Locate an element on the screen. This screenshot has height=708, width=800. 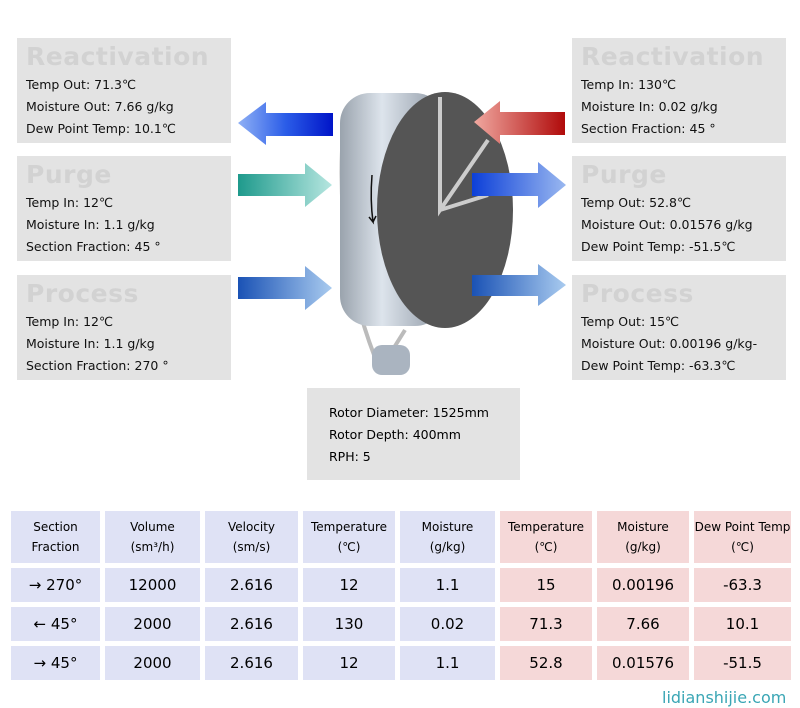
column-header: Section Fraction is located at coordinates (55, 537).